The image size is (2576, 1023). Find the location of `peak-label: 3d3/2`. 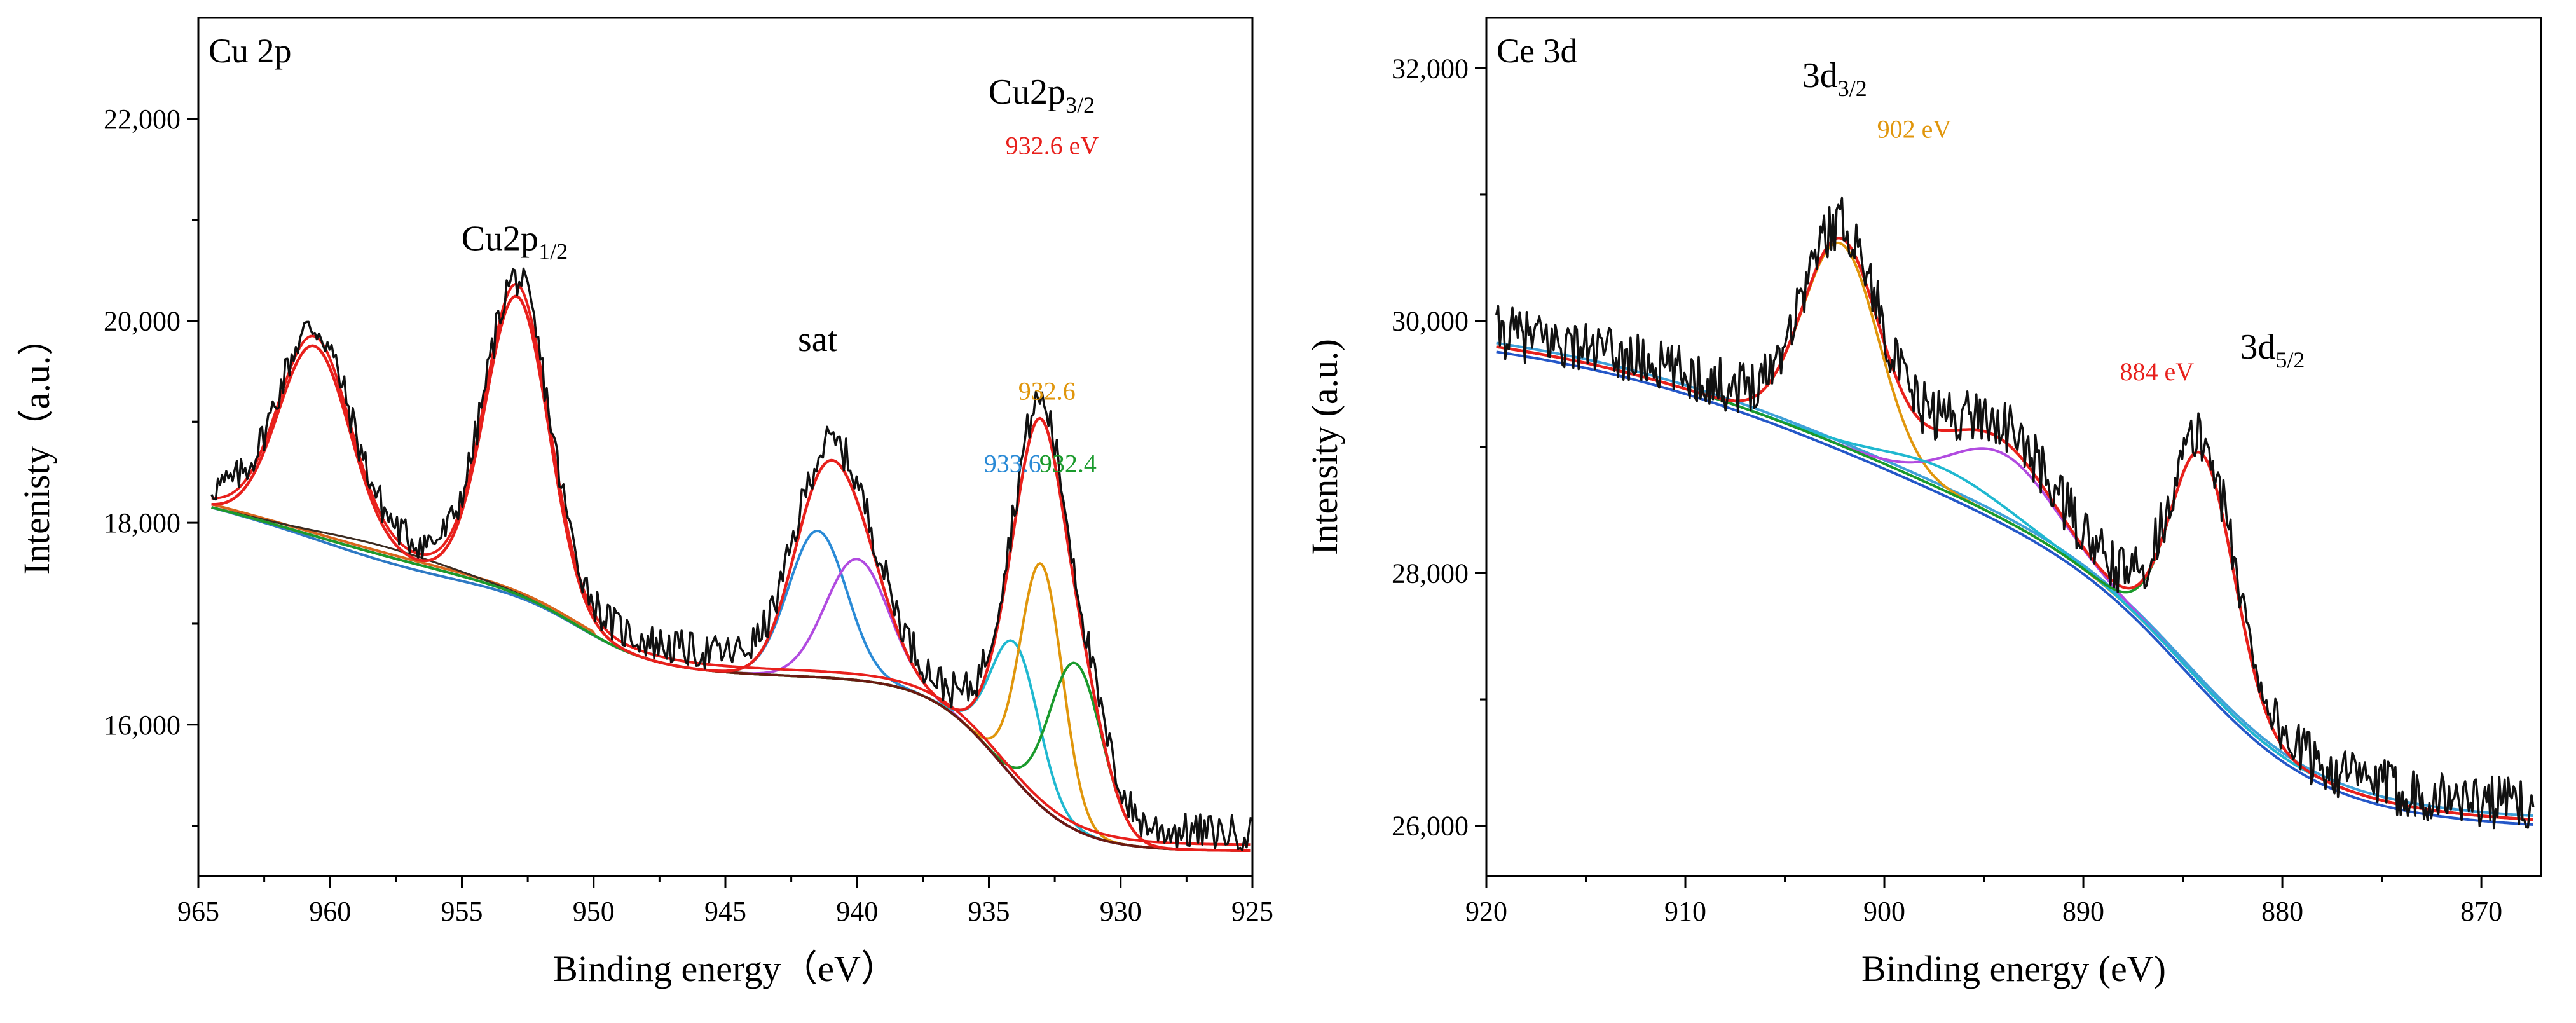

peak-label: 3d3/2 is located at coordinates (1834, 78).